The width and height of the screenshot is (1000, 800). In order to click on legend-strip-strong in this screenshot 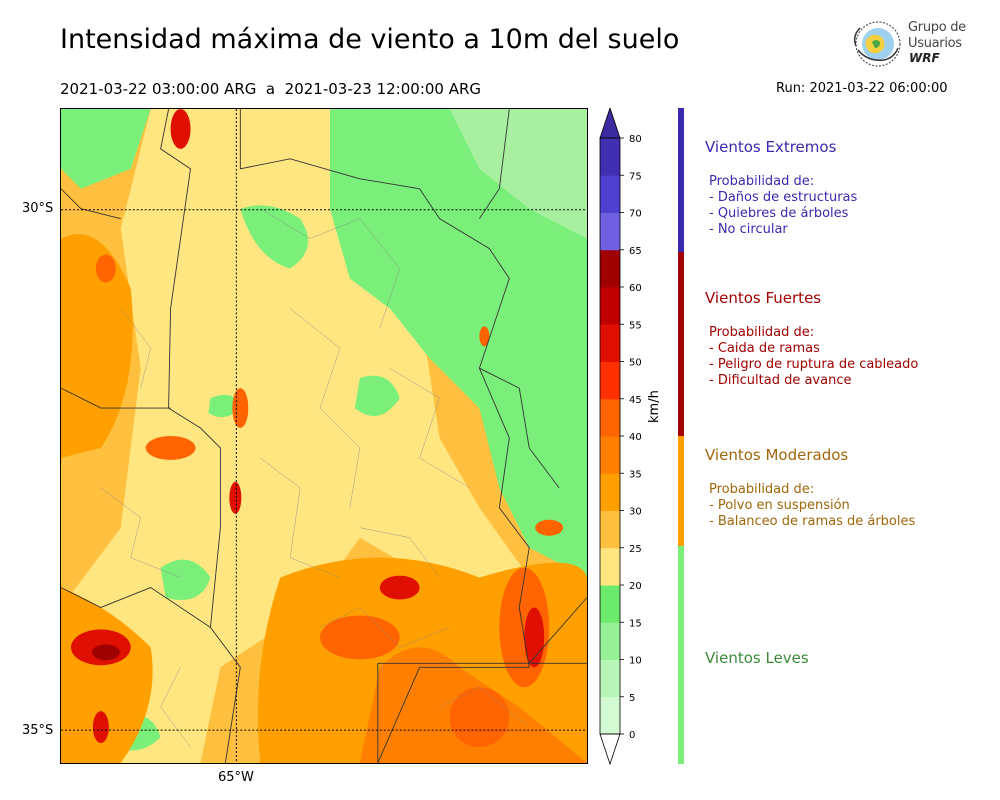, I will do `click(681, 344)`.